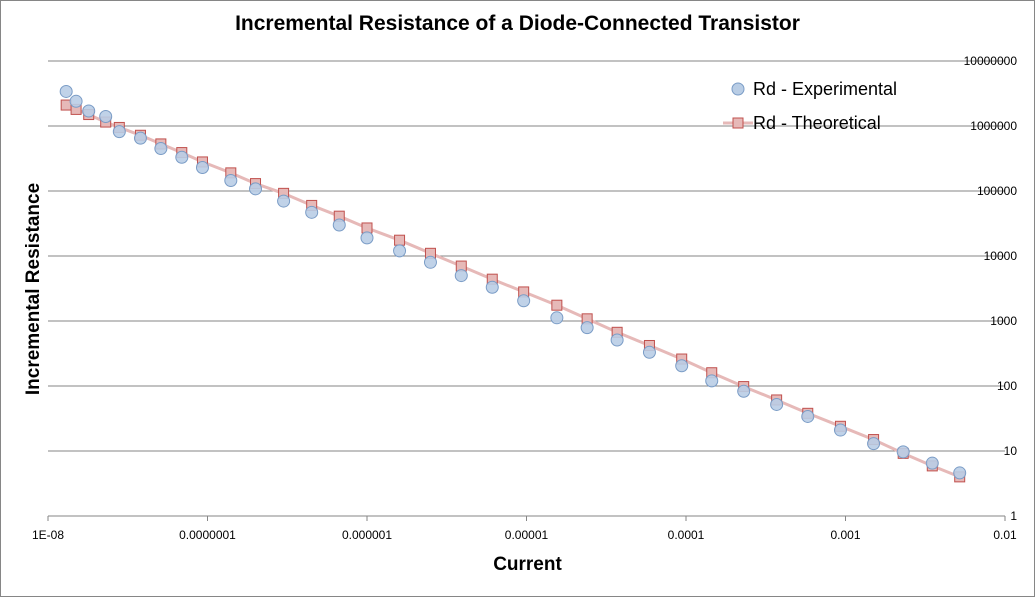 The height and width of the screenshot is (597, 1035). Describe the element at coordinates (1003, 321) in the screenshot. I see `y-tick-label: 1000` at that location.